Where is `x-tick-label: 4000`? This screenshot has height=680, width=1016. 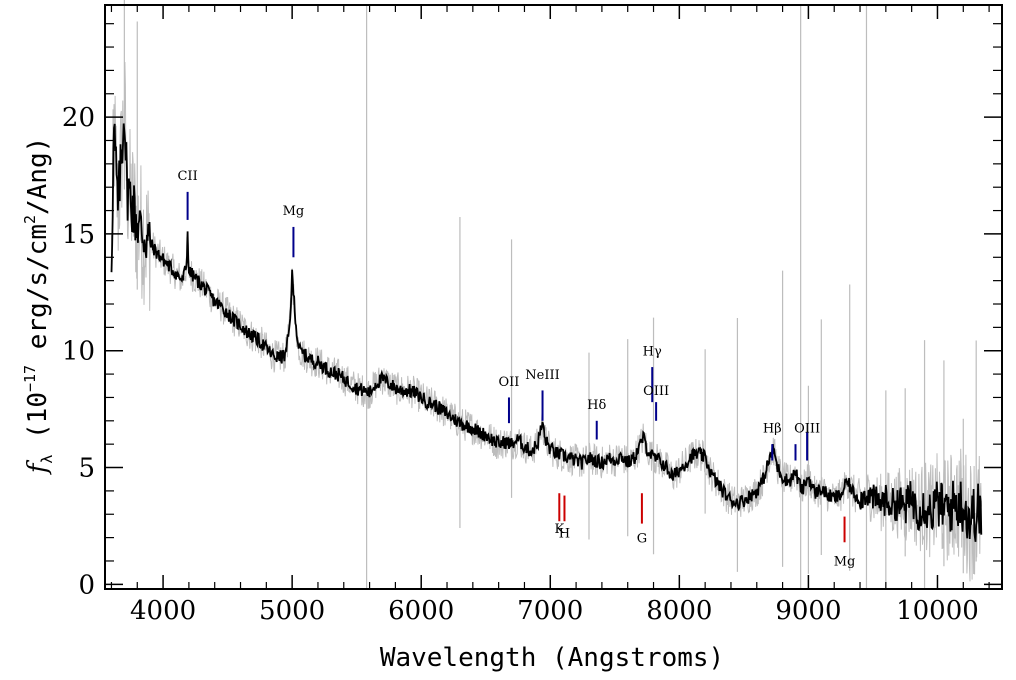
x-tick-label: 4000 is located at coordinates (163, 611).